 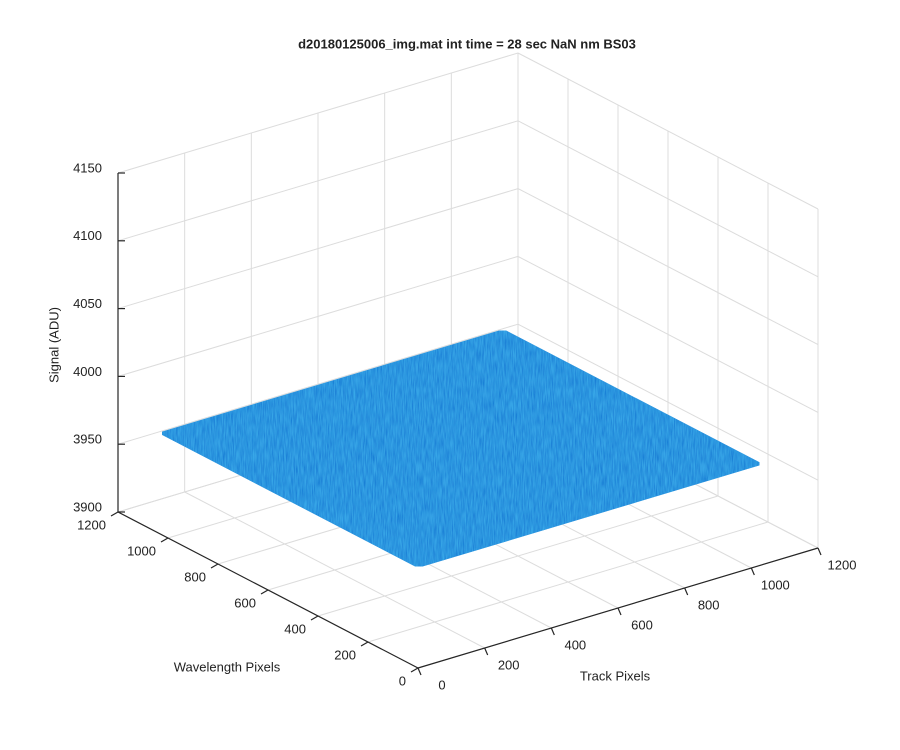 I want to click on x-tick-label: 800, so click(x=709, y=604).